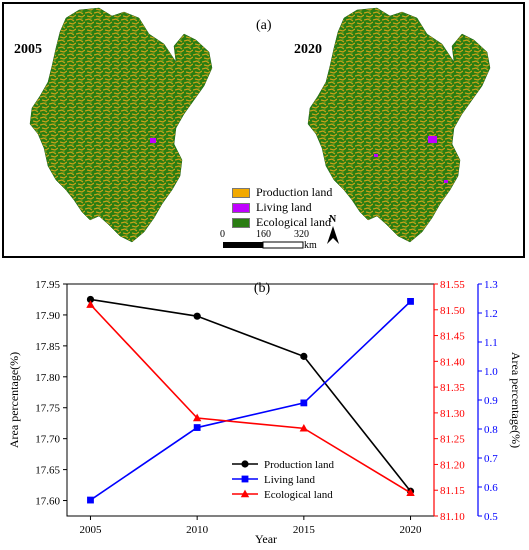  Describe the element at coordinates (452, 362) in the screenshot. I see `y-right1-tick-label: 81.40` at that location.